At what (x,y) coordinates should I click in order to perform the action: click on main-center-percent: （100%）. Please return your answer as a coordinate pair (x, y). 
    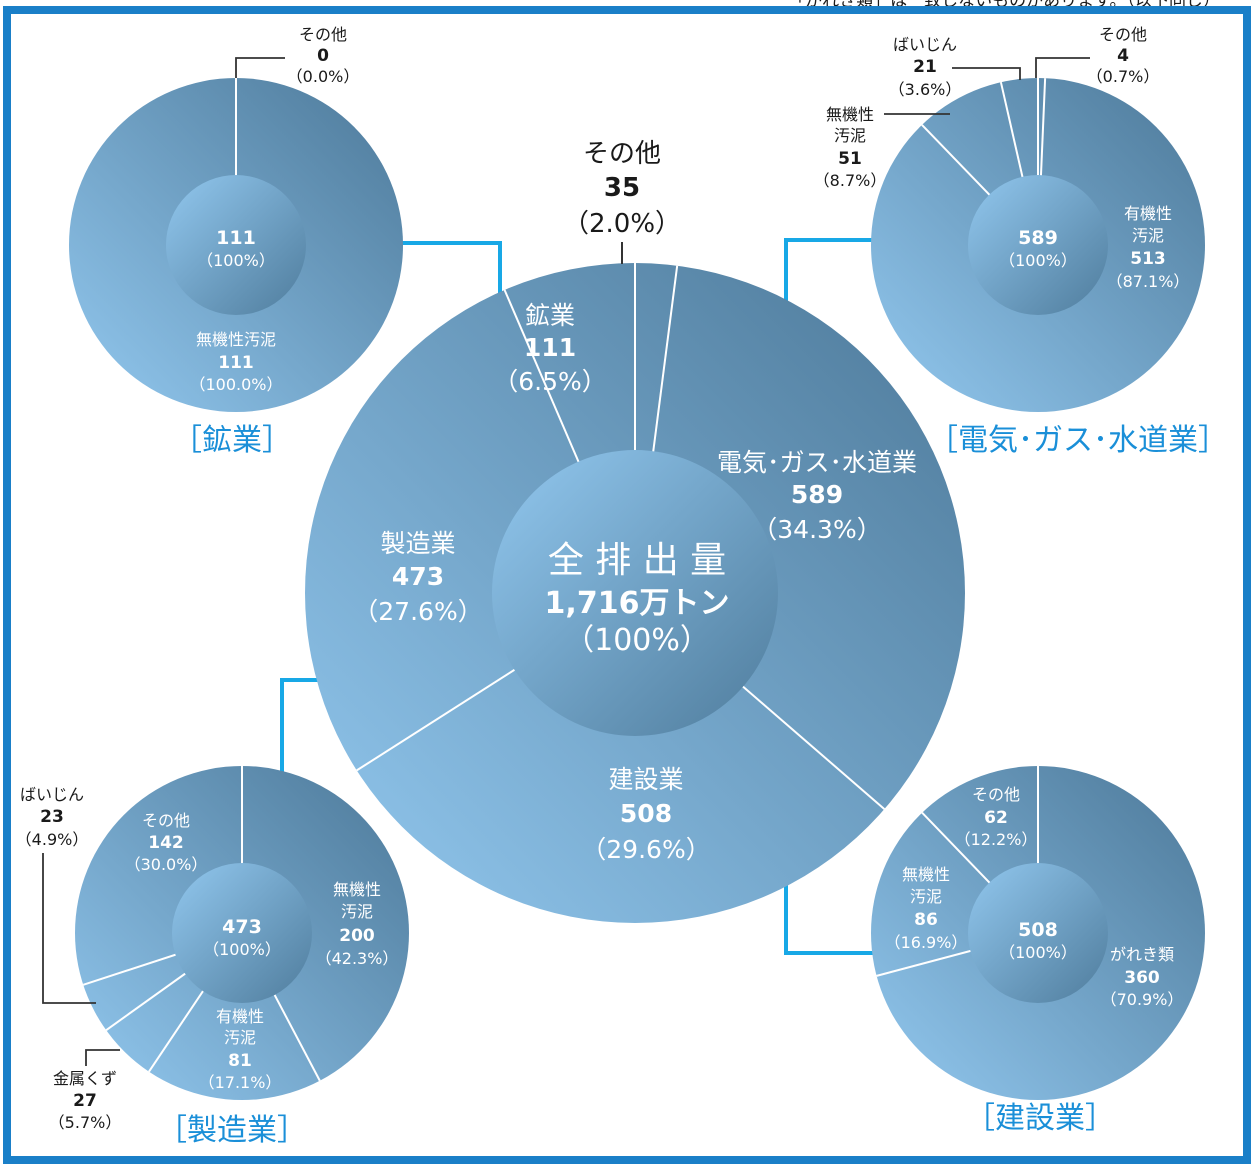
    Looking at the image, I should click on (637, 640).